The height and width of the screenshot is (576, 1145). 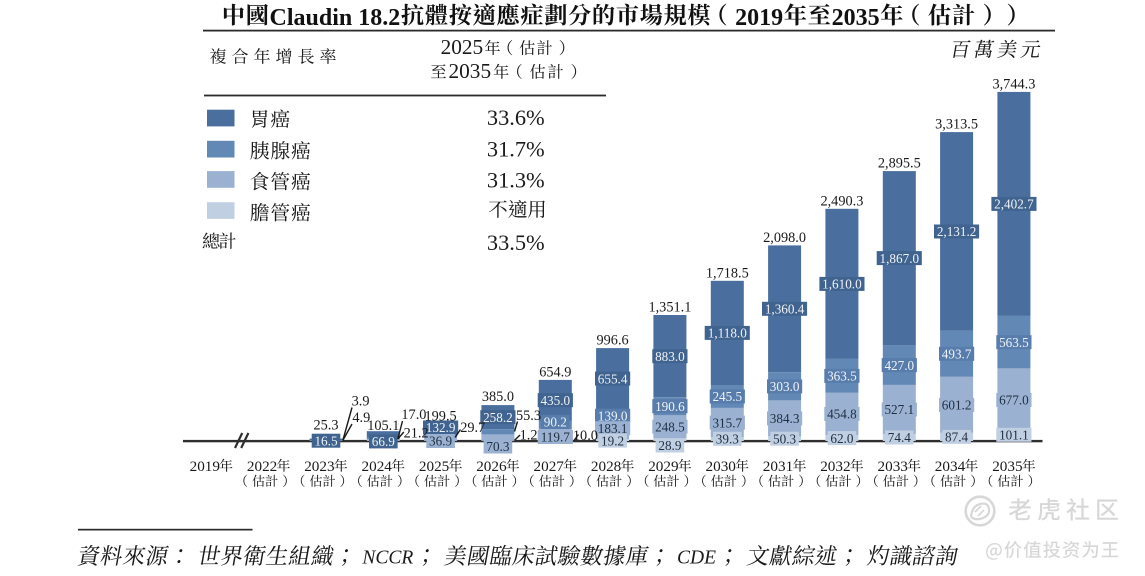 What do you see at coordinates (441, 417) in the screenshot?
I see `svg-text: 199.5` at bounding box center [441, 417].